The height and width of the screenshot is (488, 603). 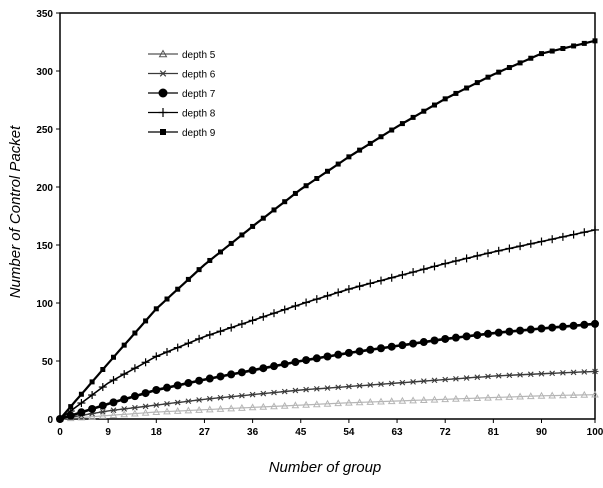 I want to click on legend-entry: depth 7, so click(x=182, y=94).